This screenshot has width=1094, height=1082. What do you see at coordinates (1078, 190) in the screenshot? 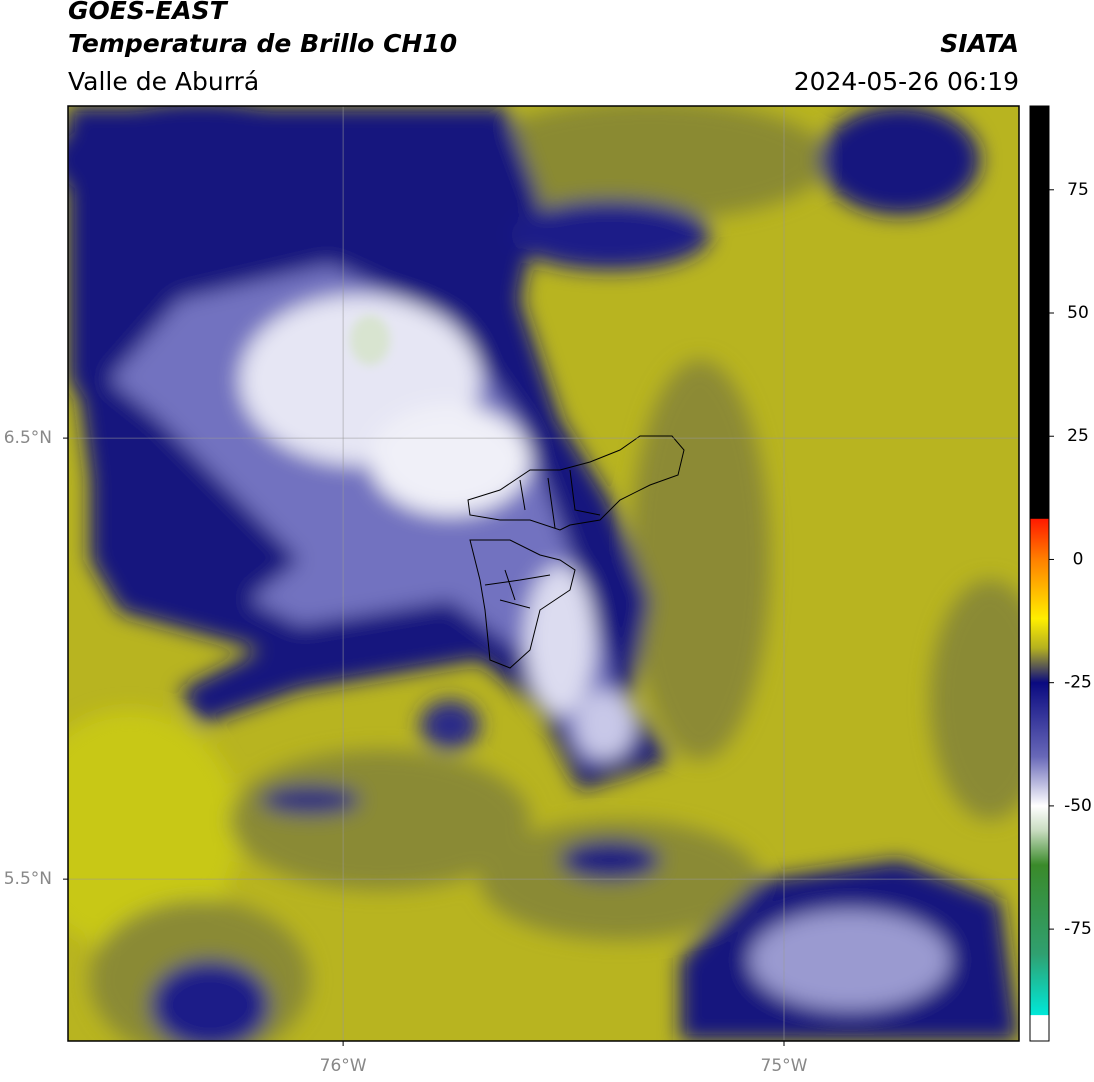
I see `colorbar-tick-label: 75` at bounding box center [1078, 190].